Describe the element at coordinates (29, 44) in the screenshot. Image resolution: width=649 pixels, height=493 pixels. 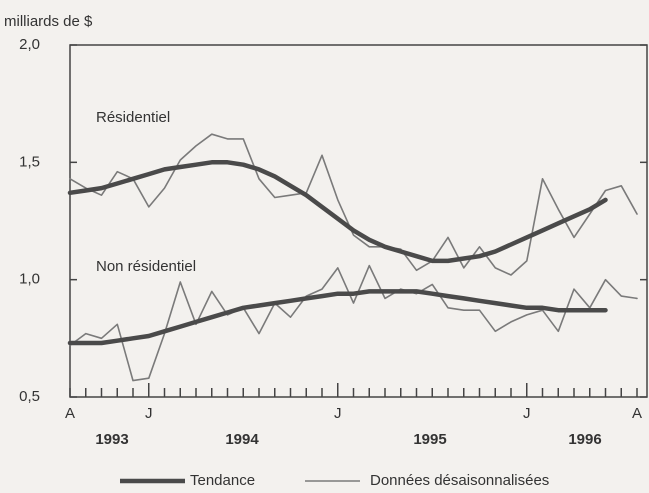
I see `y-tick-label: 2,0` at that location.